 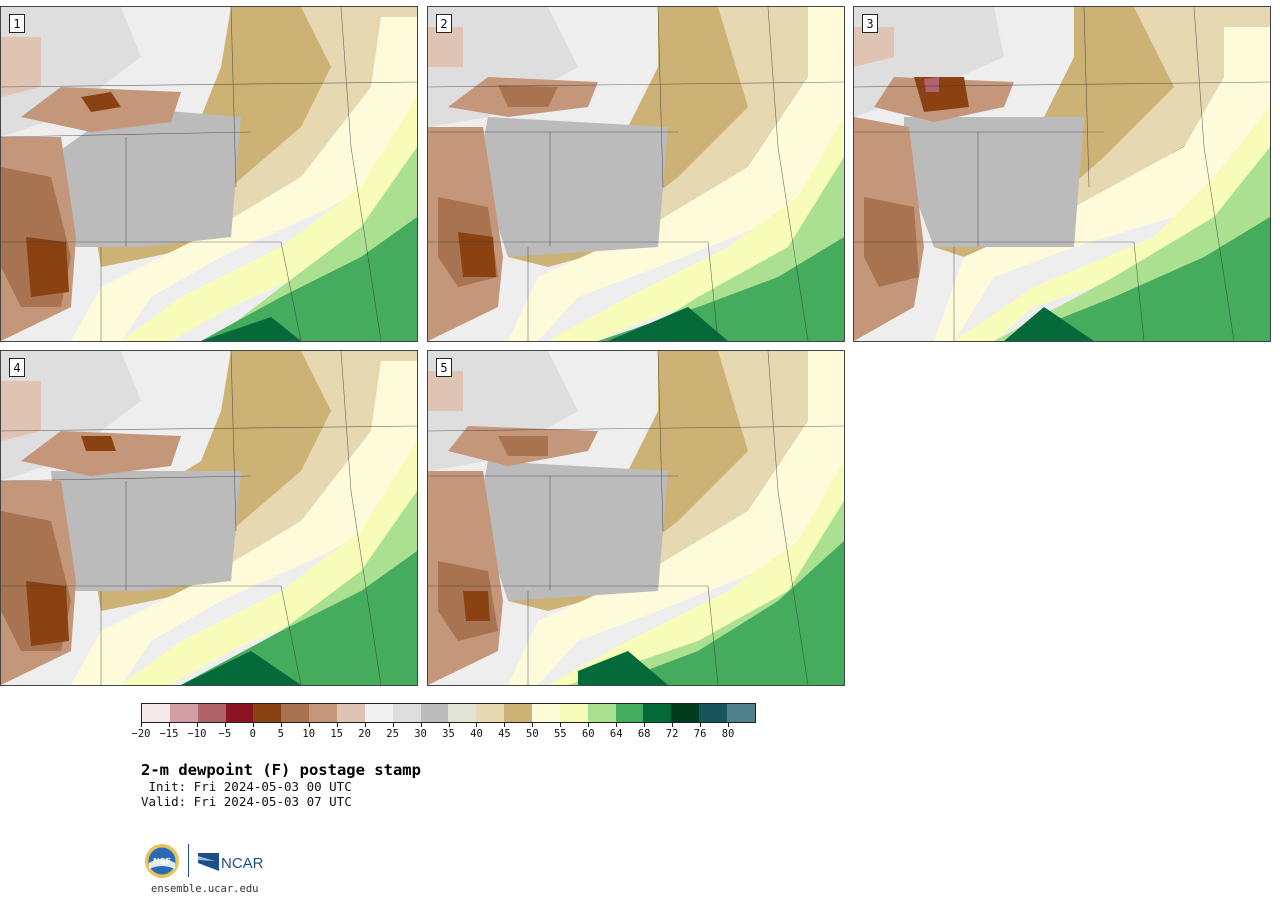 I want to click on colorbar-tick-label: 5, so click(x=280, y=734).